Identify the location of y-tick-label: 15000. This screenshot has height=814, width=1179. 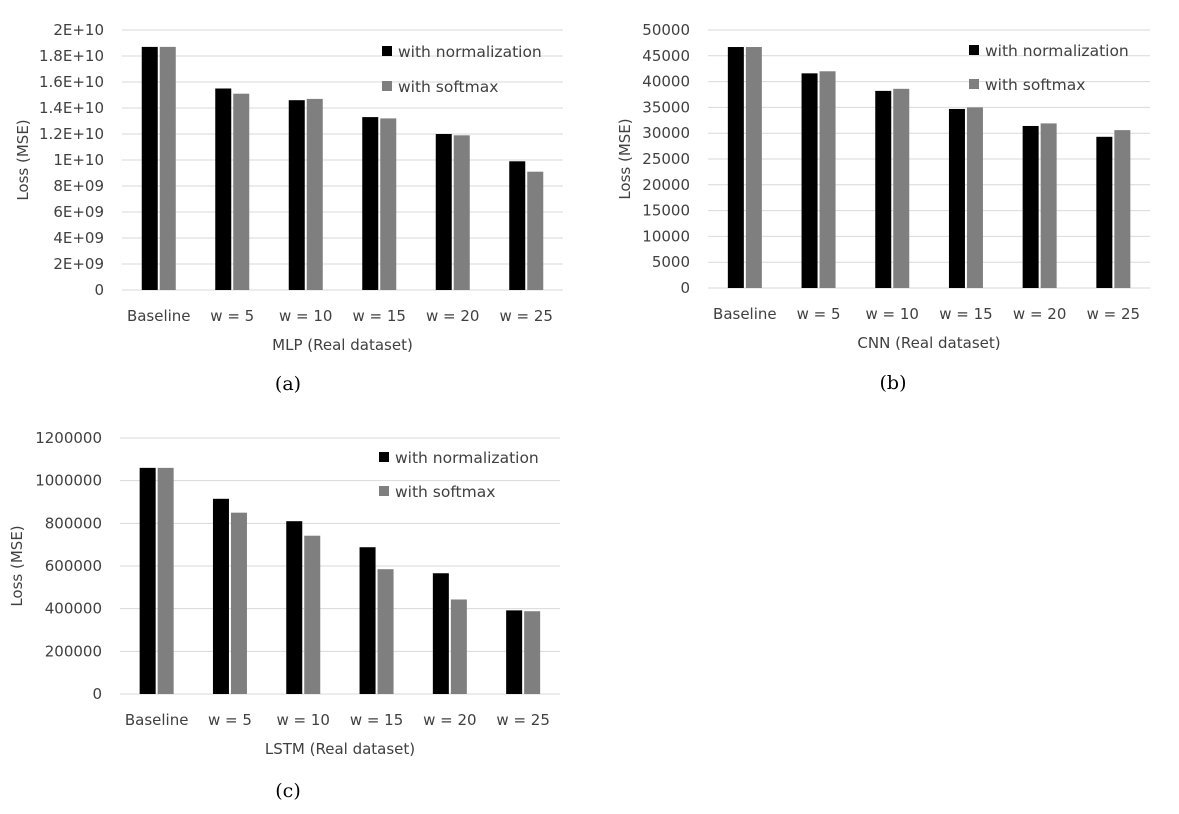
(666, 211).